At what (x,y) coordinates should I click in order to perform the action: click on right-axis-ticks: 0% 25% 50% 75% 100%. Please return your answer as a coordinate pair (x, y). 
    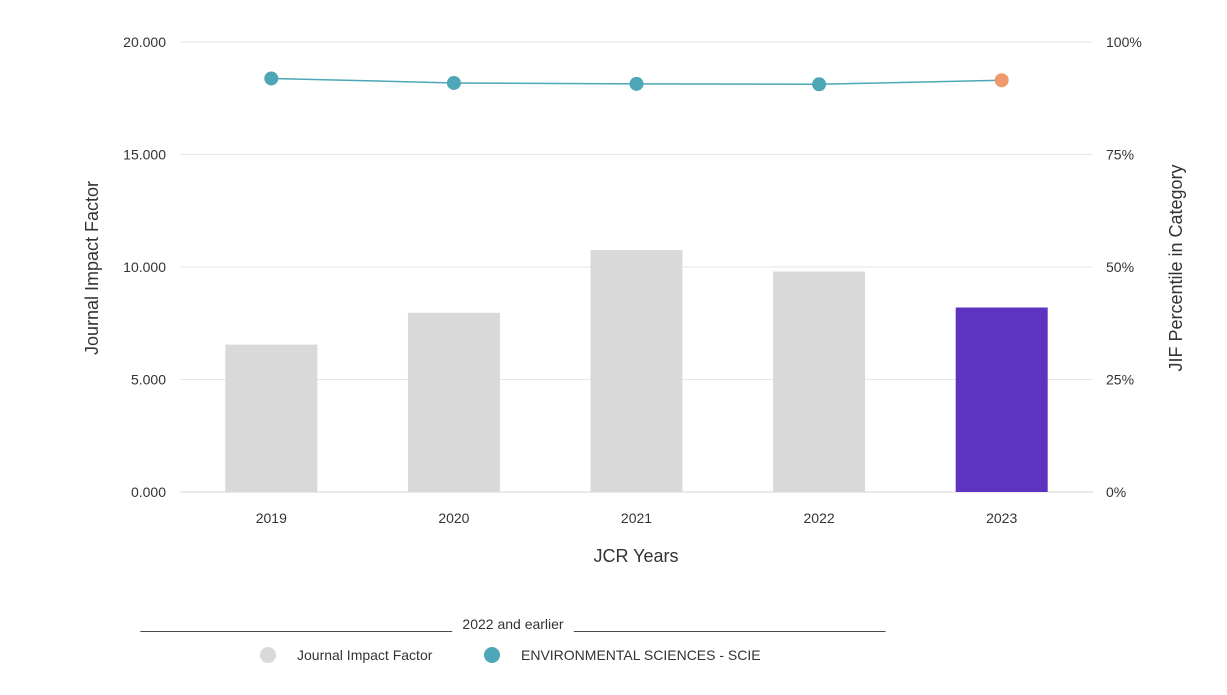
    Looking at the image, I should click on (1124, 267).